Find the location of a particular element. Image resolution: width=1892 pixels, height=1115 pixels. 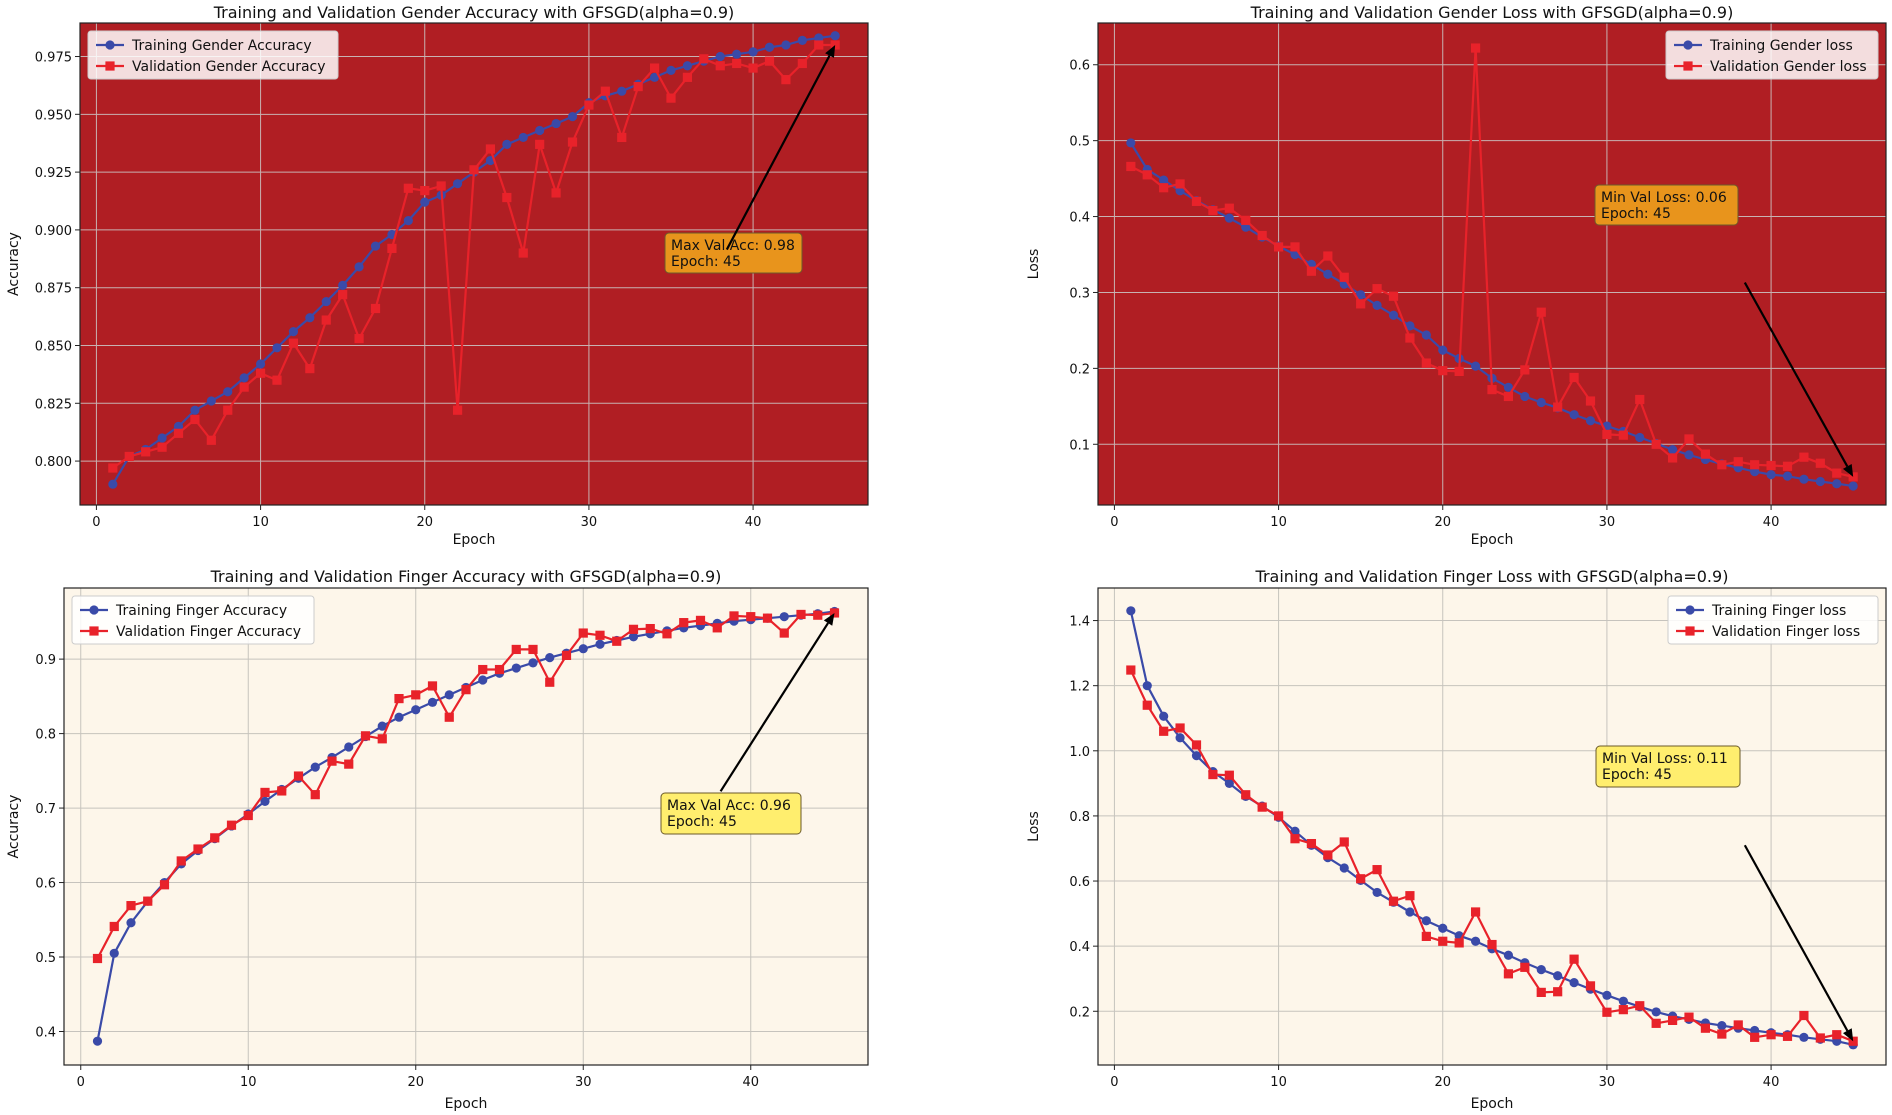

legend-label: Training Finger loss is located at coordinates (1778, 611).